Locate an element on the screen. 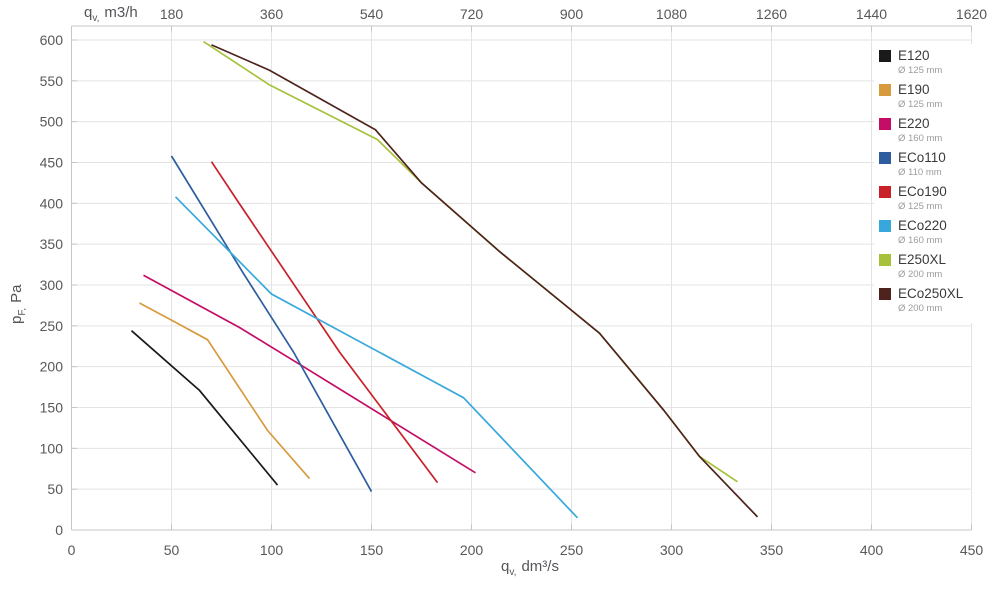  legend-series-name: ECo110 is located at coordinates (922, 157).